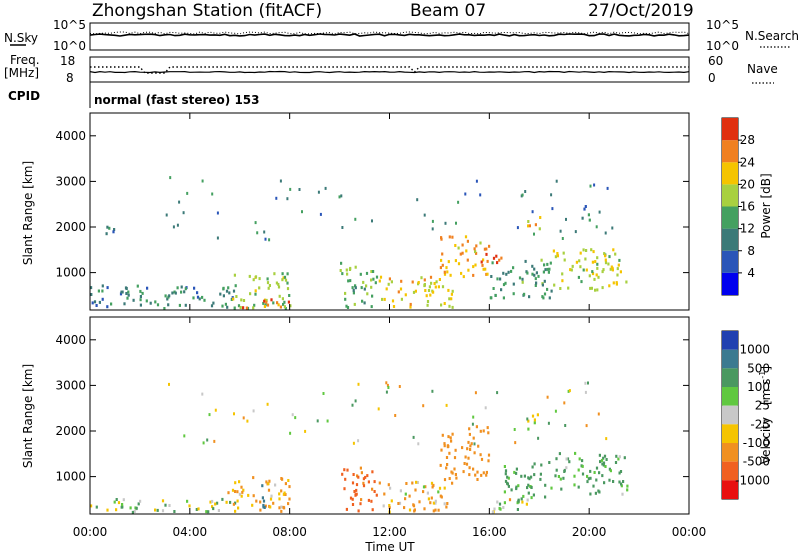 This screenshot has width=800, height=558. Describe the element at coordinates (747, 207) in the screenshot. I see `colorbar-tick-label: 16` at that location.